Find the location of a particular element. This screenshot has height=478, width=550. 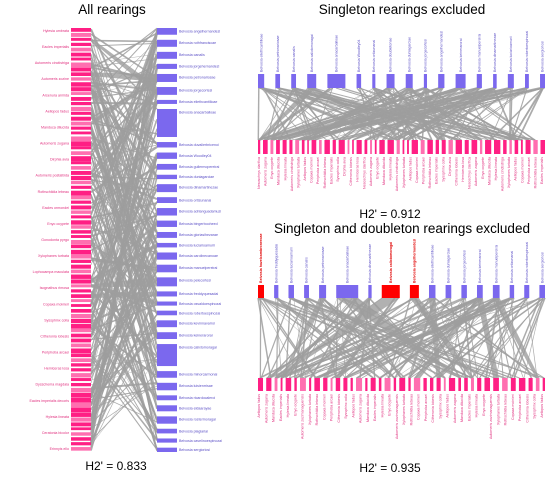

host-label: Automeris cinctistriga is located at coordinates (503, 174).